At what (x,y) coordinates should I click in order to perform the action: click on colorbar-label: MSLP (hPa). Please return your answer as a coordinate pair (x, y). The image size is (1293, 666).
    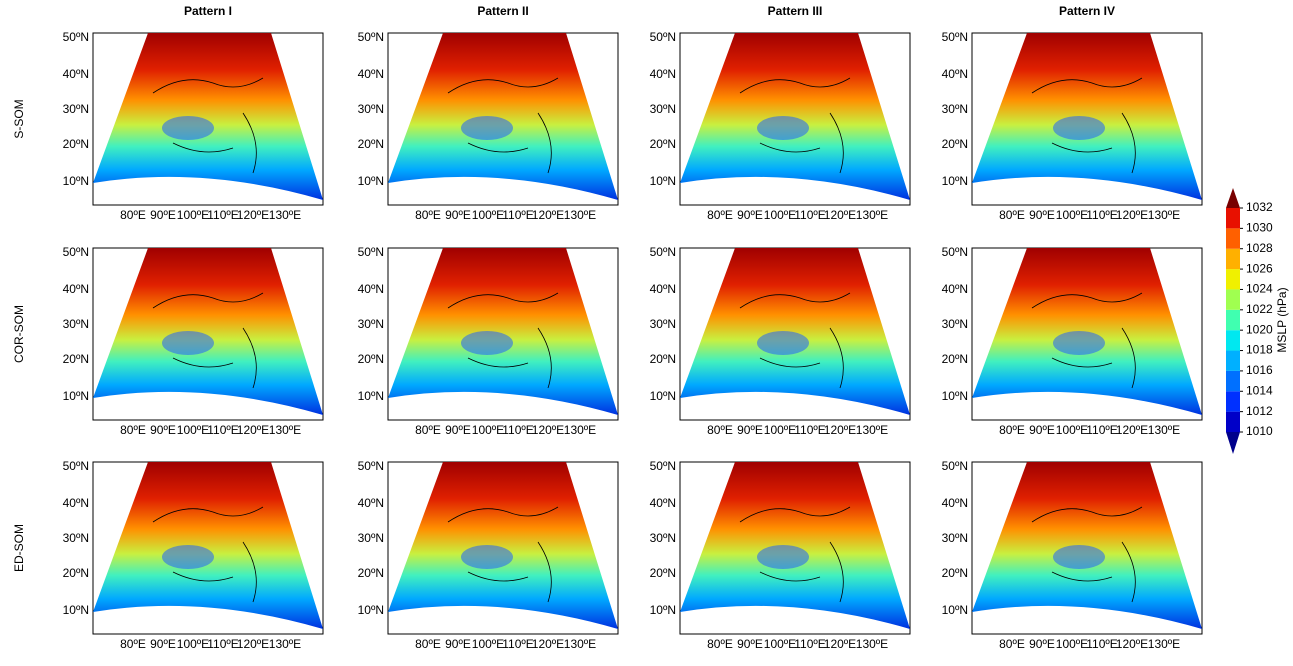
    Looking at the image, I should click on (1282, 319).